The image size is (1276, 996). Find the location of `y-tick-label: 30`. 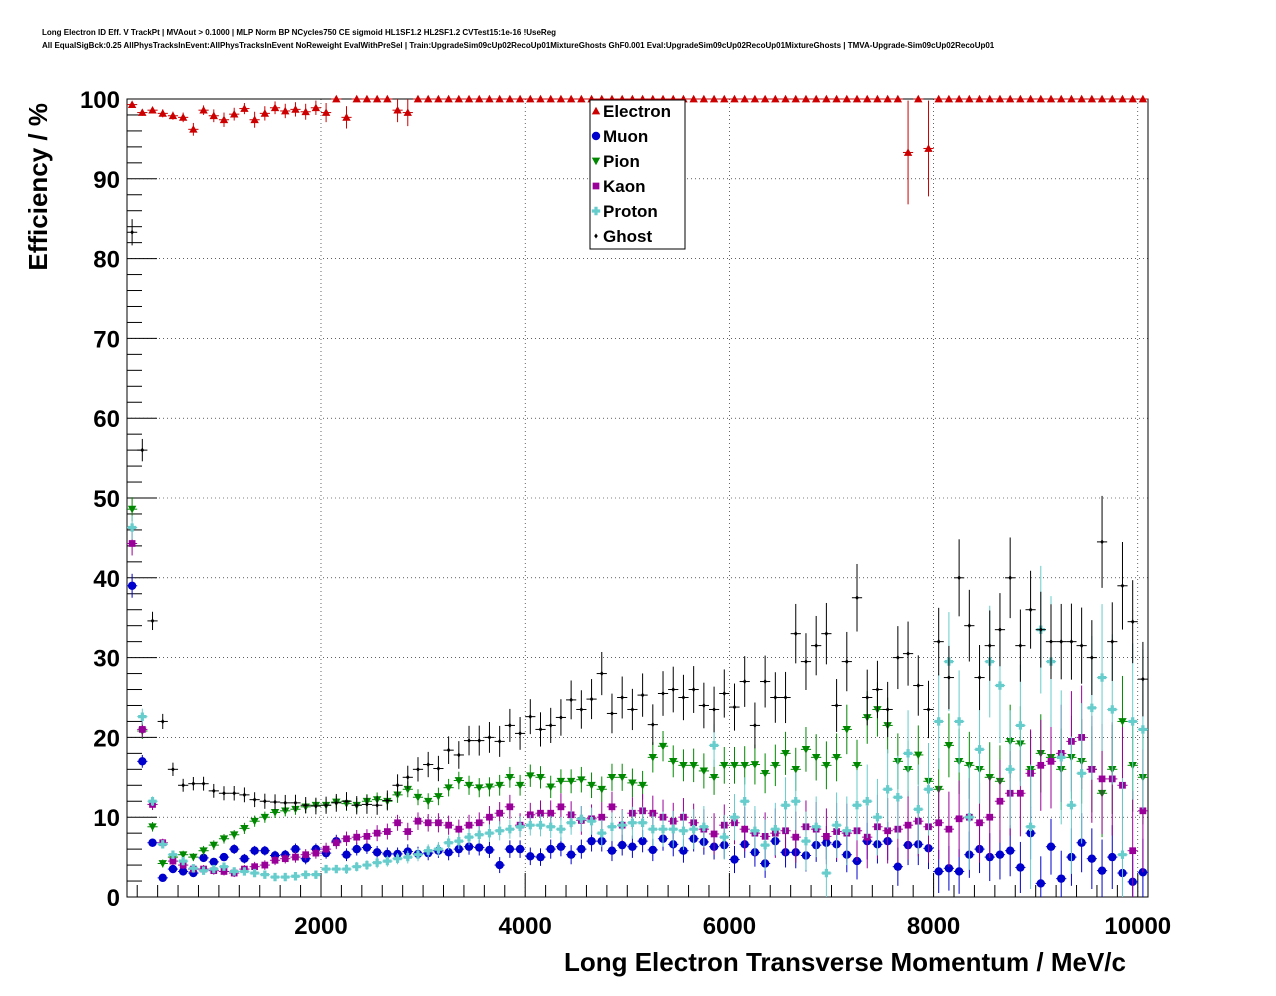

y-tick-label: 30 is located at coordinates (106, 659).